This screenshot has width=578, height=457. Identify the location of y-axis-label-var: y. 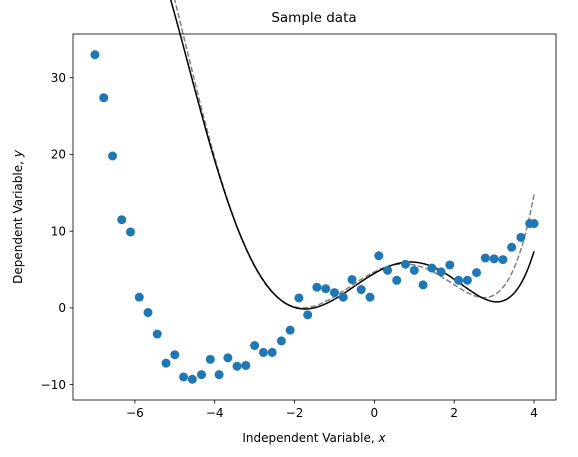
(18, 153).